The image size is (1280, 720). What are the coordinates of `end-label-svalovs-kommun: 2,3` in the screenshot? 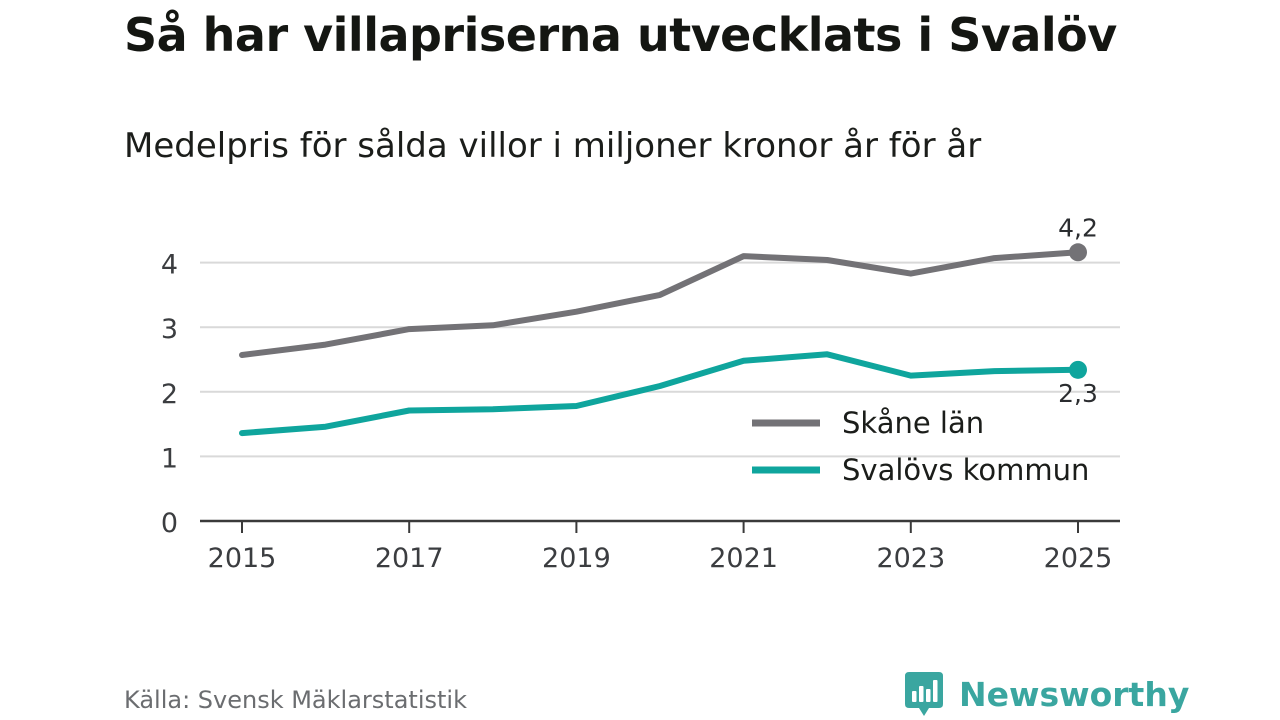 It's located at (1078, 393).